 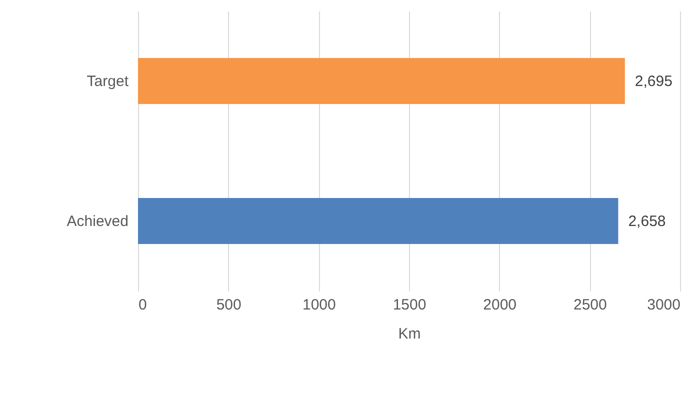 What do you see at coordinates (229, 305) in the screenshot?
I see `x-tick-label: 500` at bounding box center [229, 305].